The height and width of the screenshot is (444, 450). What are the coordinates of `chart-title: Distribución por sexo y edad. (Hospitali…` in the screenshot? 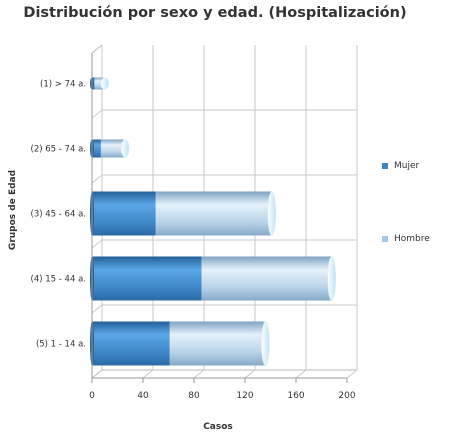 It's located at (215, 13).